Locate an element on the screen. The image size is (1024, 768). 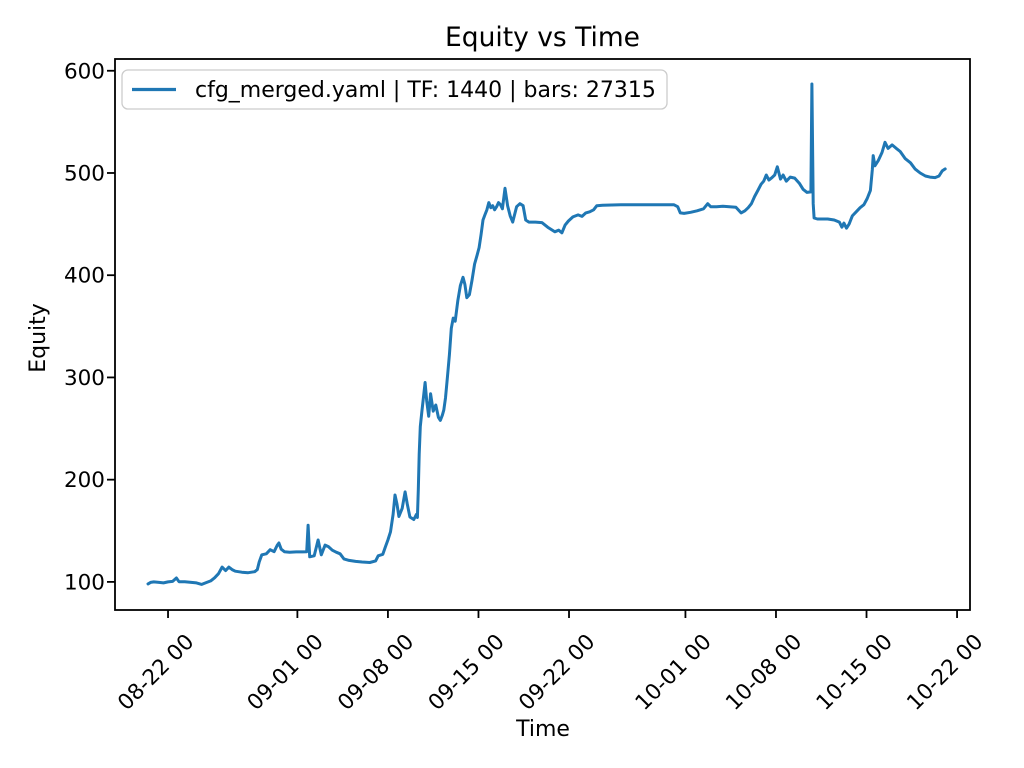
x-tick-label: 08-22 00 is located at coordinates (156, 673).